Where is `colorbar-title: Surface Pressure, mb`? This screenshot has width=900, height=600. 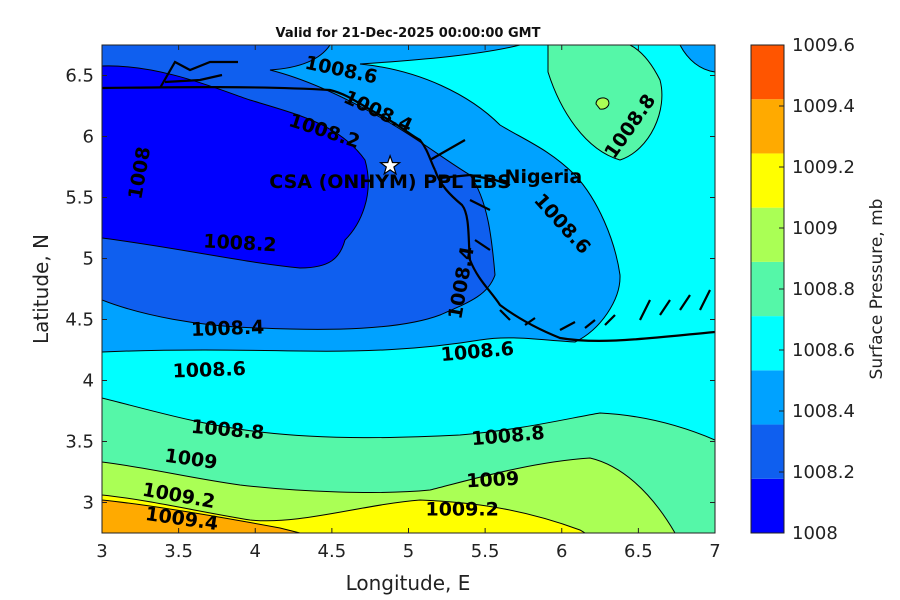 colorbar-title: Surface Pressure, mb is located at coordinates (877, 289).